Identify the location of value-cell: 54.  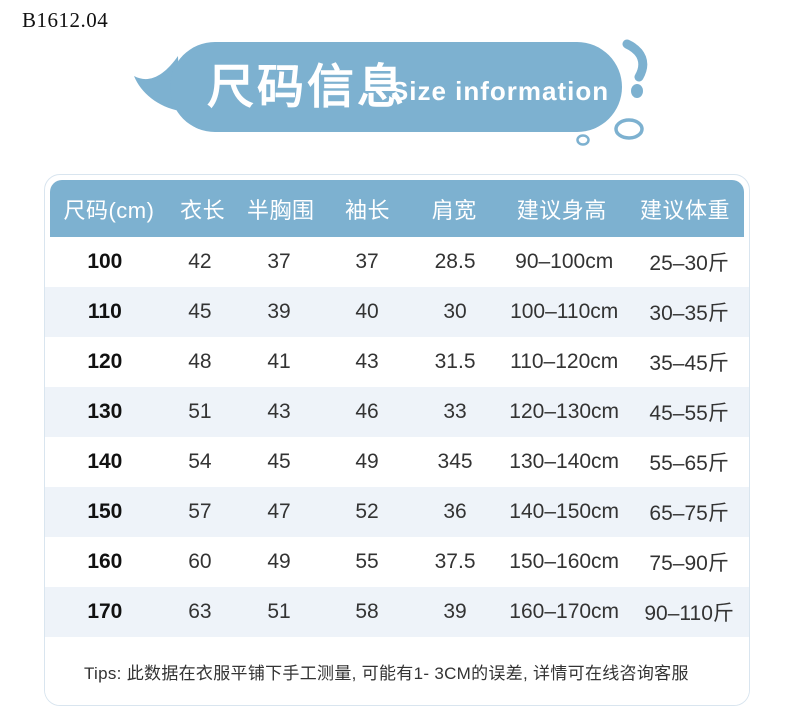
(200, 461).